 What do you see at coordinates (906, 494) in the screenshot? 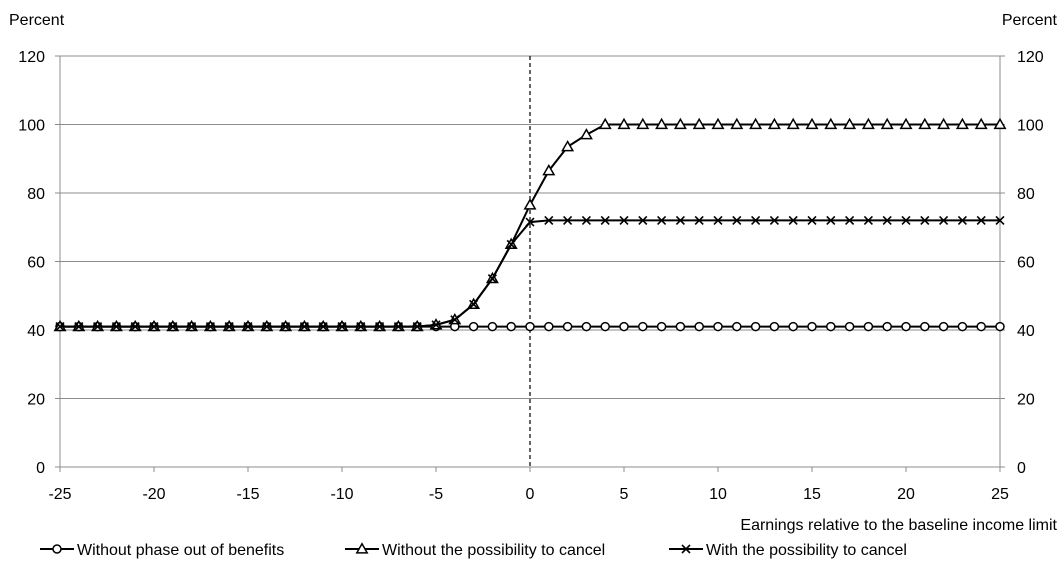
I see `x-tick-label: 20` at bounding box center [906, 494].